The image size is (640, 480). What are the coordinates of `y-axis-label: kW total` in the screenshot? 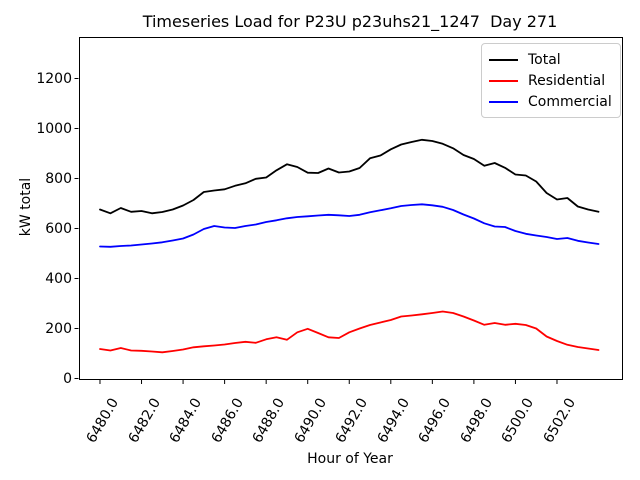 It's located at (26, 207).